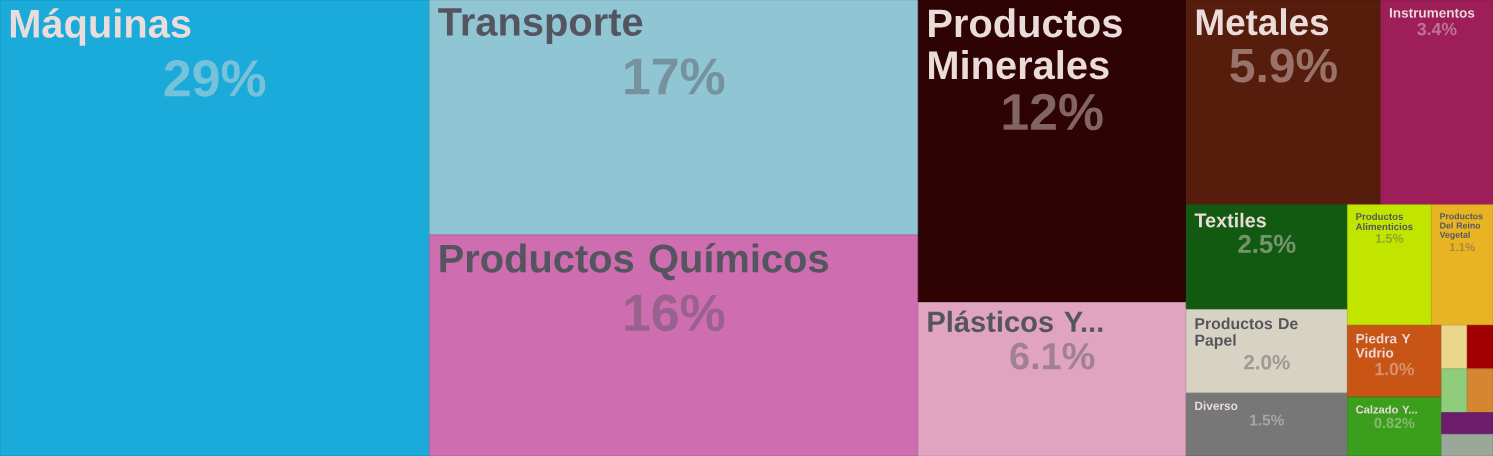  What do you see at coordinates (1267, 244) in the screenshot?
I see `data-label: 2.5%` at bounding box center [1267, 244].